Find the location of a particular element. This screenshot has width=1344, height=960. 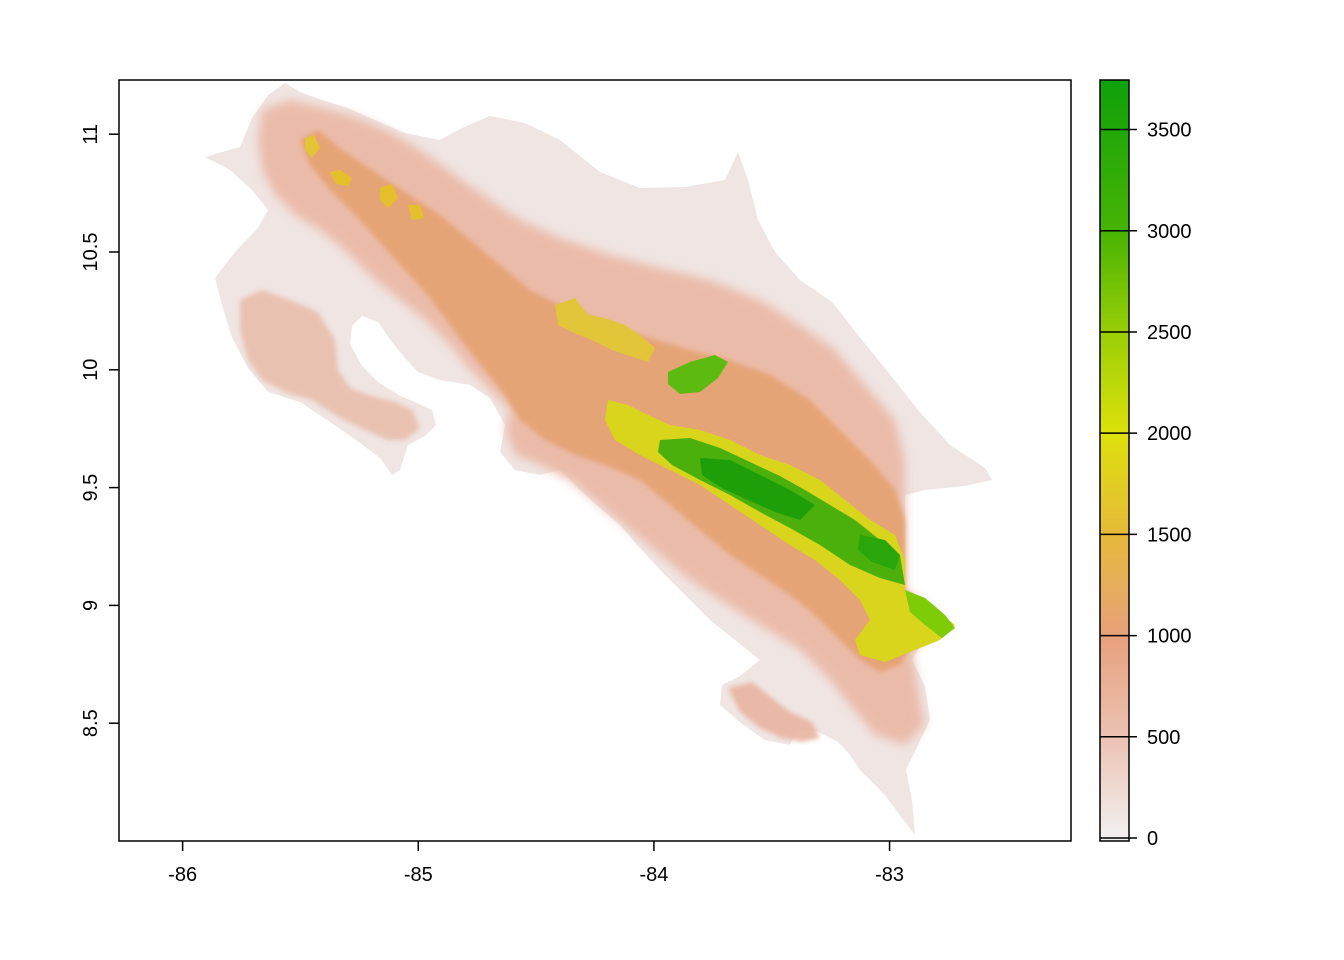

y-axis: 8.5 9 9.5 10 10.5 11 is located at coordinates (99, 430).